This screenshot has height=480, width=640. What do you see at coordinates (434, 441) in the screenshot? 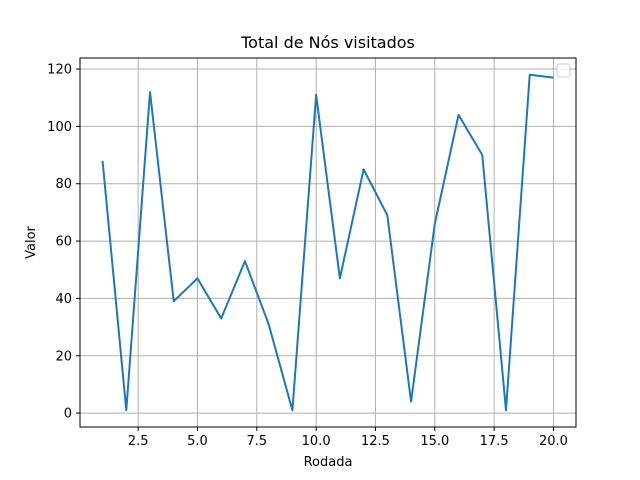
I see `x-tick-label: 15.0` at bounding box center [434, 441].